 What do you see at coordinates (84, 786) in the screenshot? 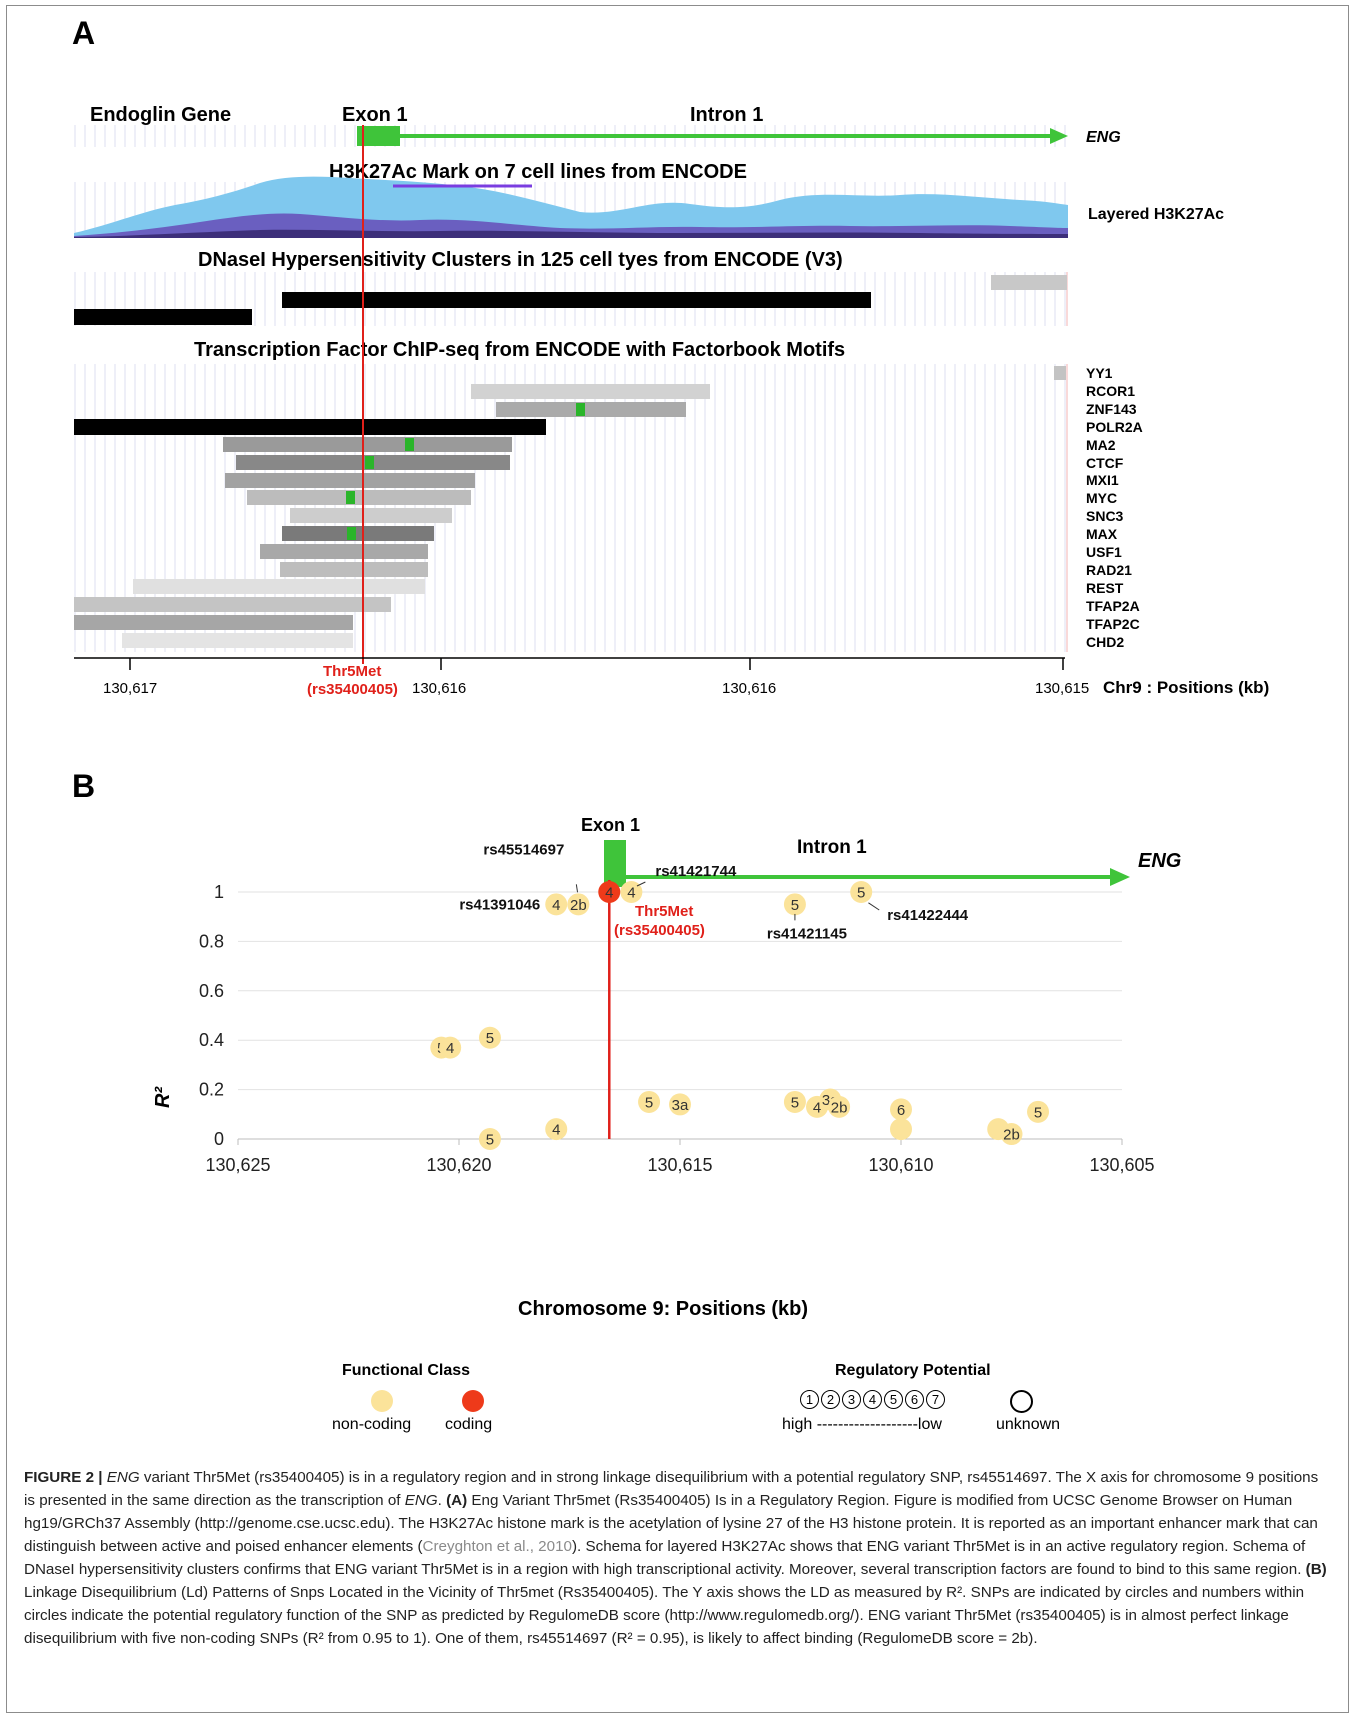
I see `panel-b-letter: B` at bounding box center [84, 786].